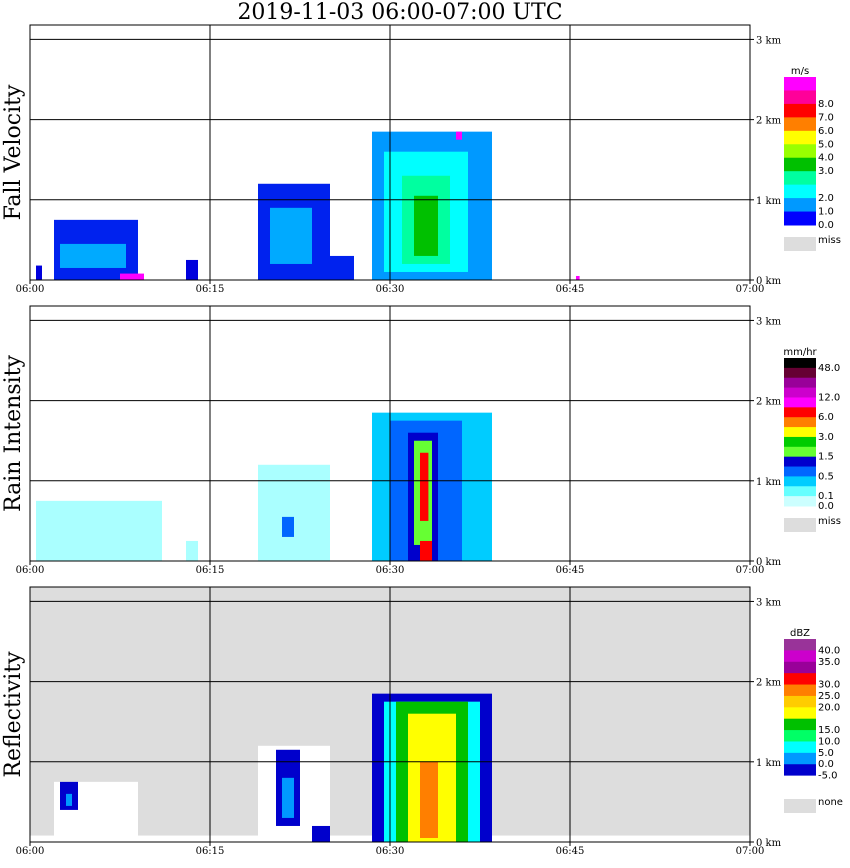 Image resolution: width=850 pixels, height=868 pixels. I want to click on colorbar-label: 15.0, so click(829, 730).